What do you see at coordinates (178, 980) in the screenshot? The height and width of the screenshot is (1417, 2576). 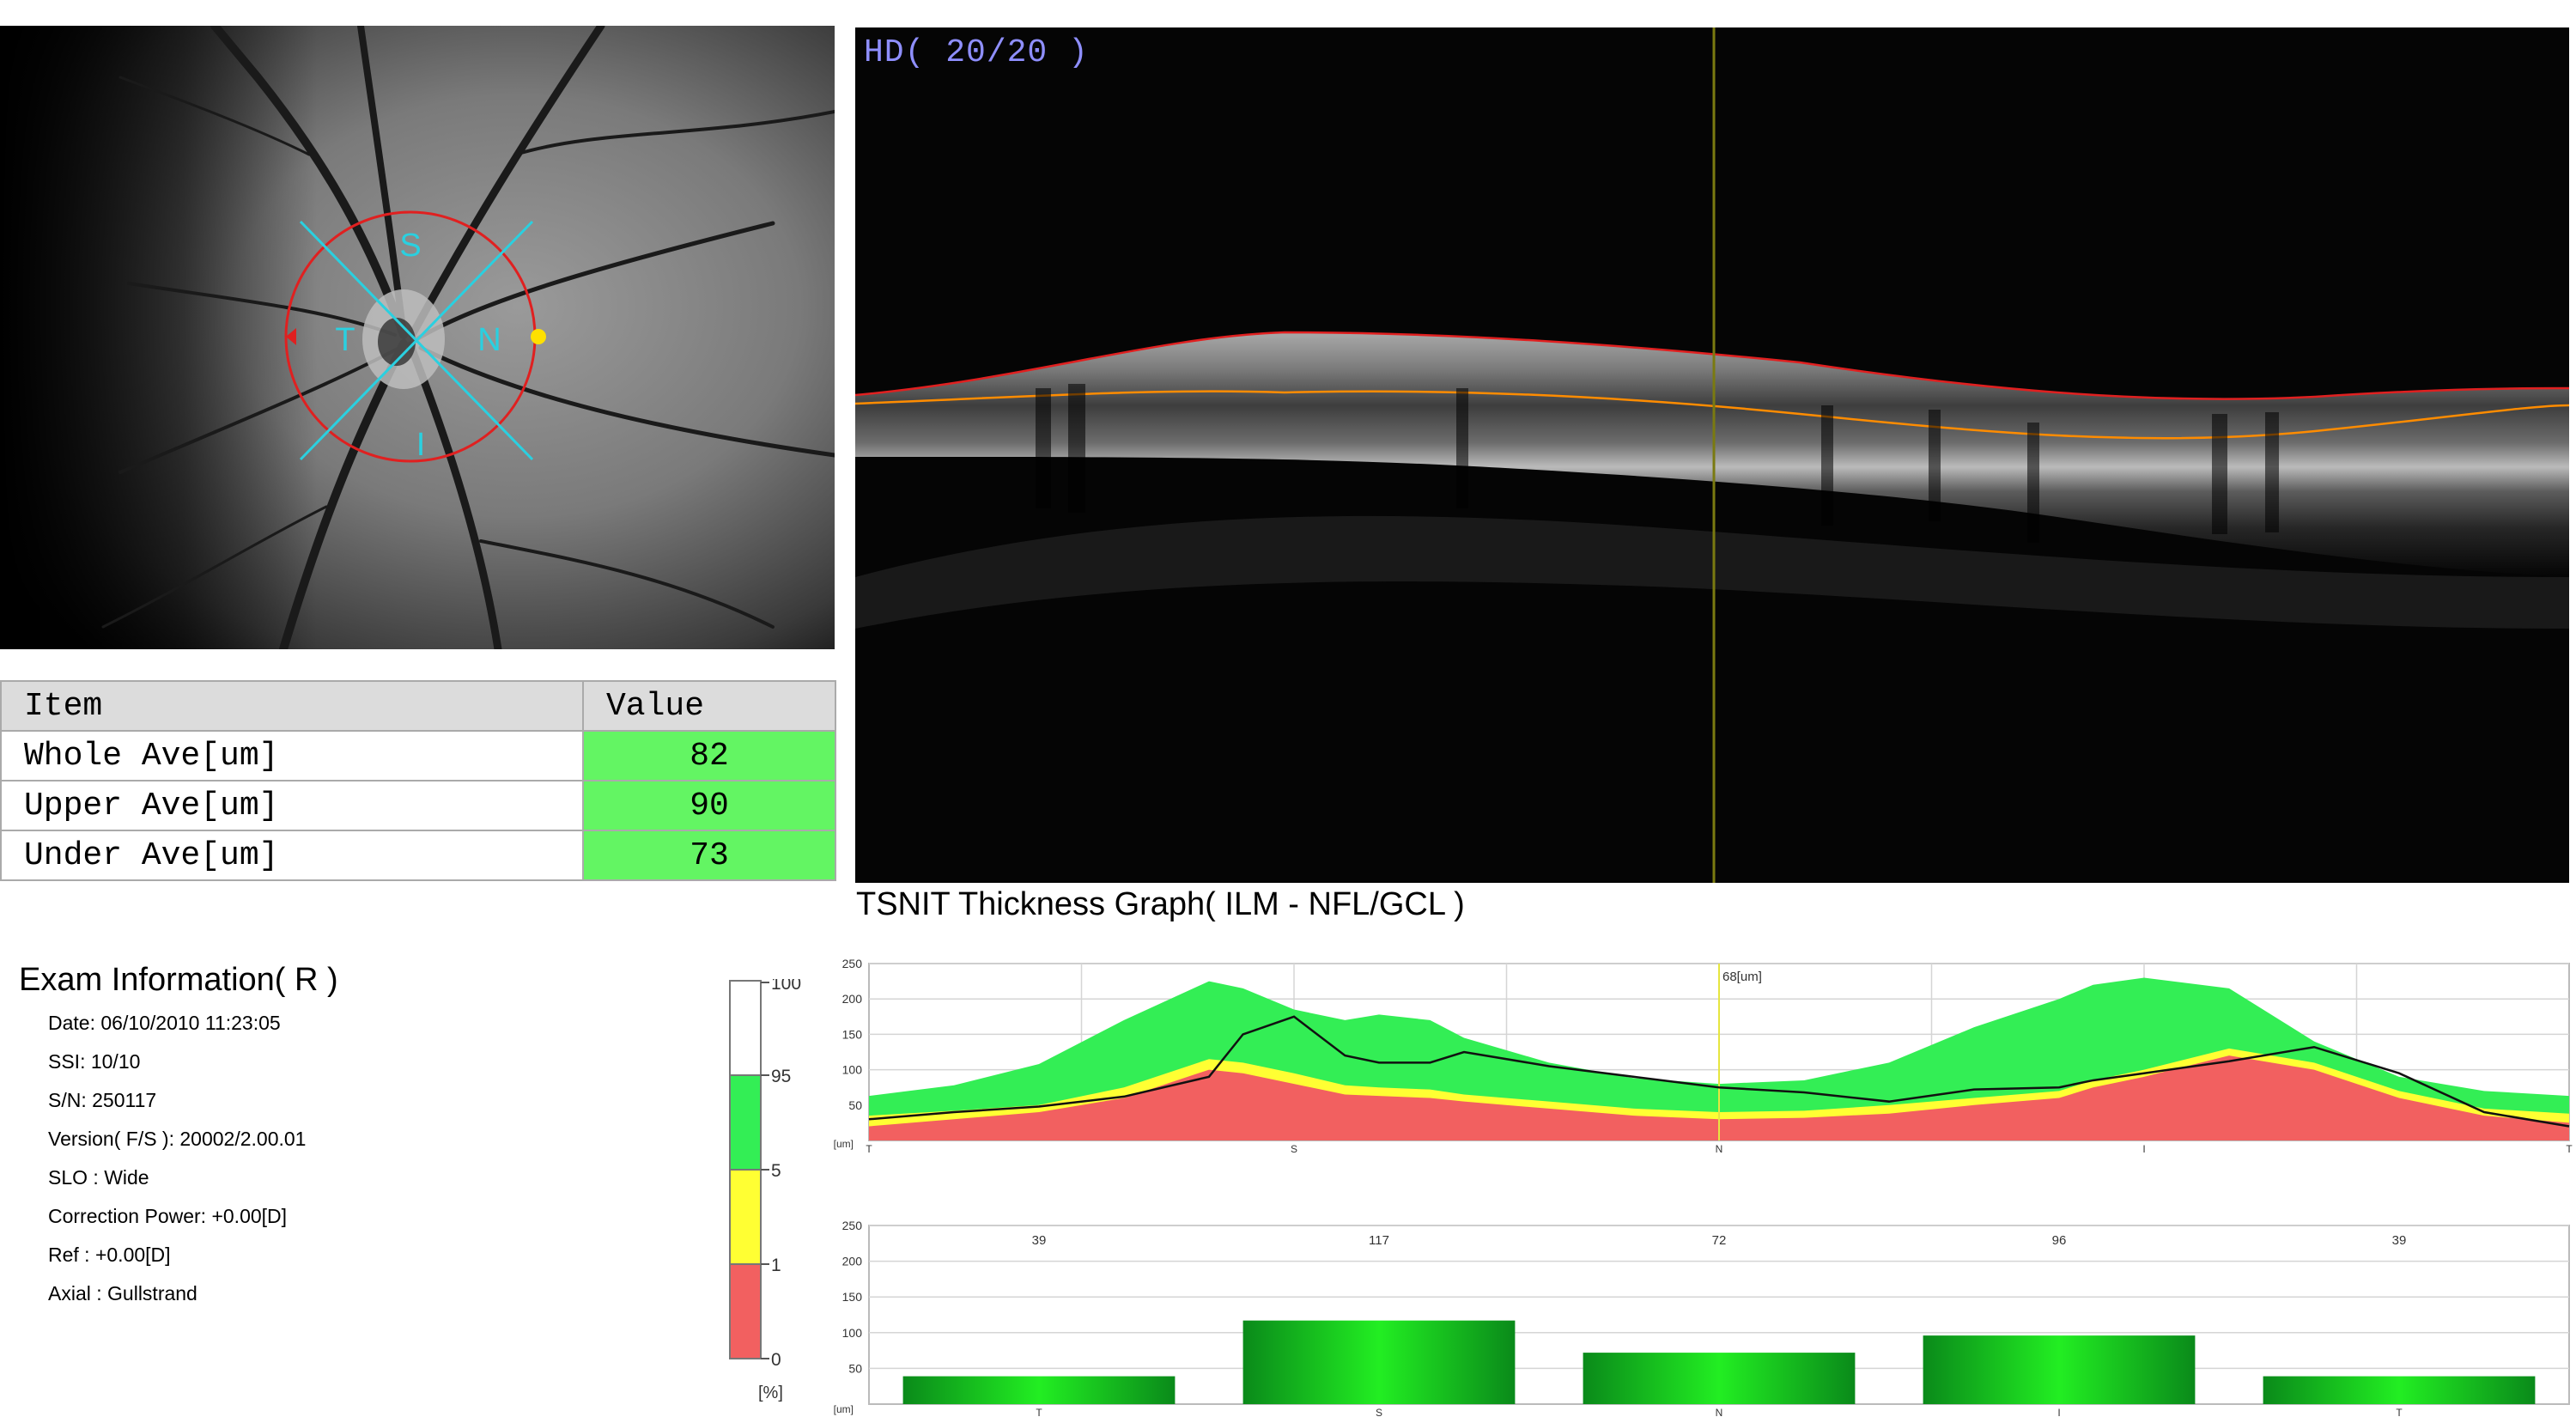 I see `exam-info-title: Exam Information( R )` at bounding box center [178, 980].